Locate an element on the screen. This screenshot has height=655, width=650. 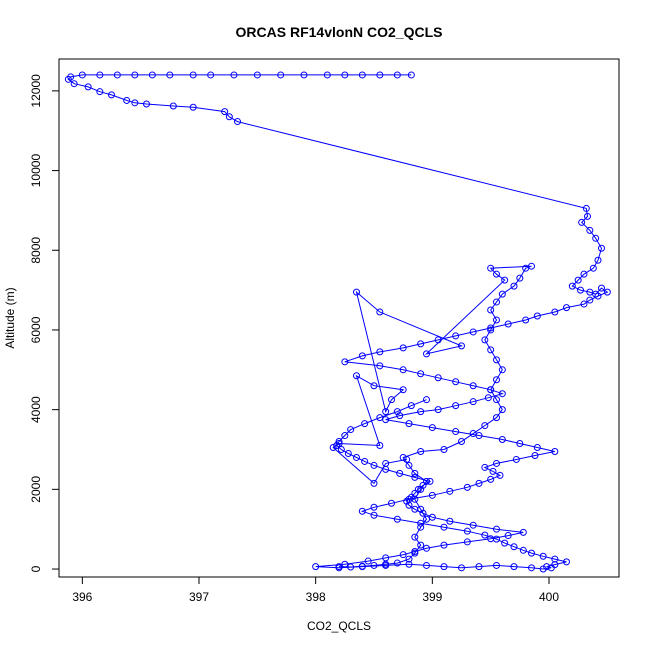
chart-title: ORCAS RF14vlonN CO2_QCLS is located at coordinates (339, 32).